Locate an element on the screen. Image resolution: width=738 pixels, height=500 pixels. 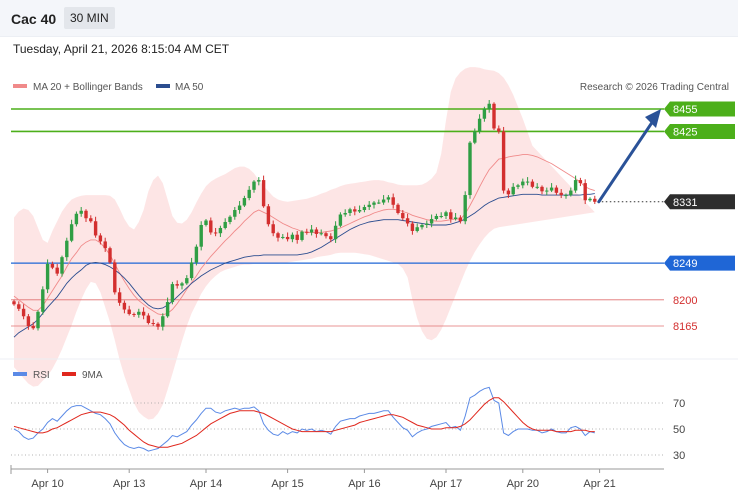
forecast-arrow-head is located at coordinates (653, 118).